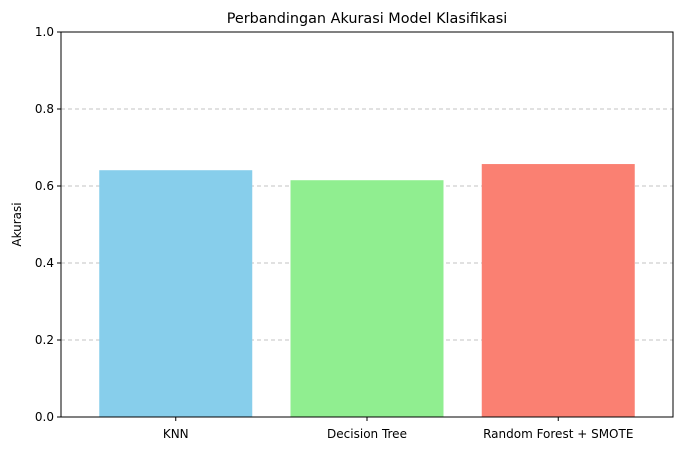 The height and width of the screenshot is (451, 691). What do you see at coordinates (44, 417) in the screenshot?
I see `y-tick-label: 0.0` at bounding box center [44, 417].